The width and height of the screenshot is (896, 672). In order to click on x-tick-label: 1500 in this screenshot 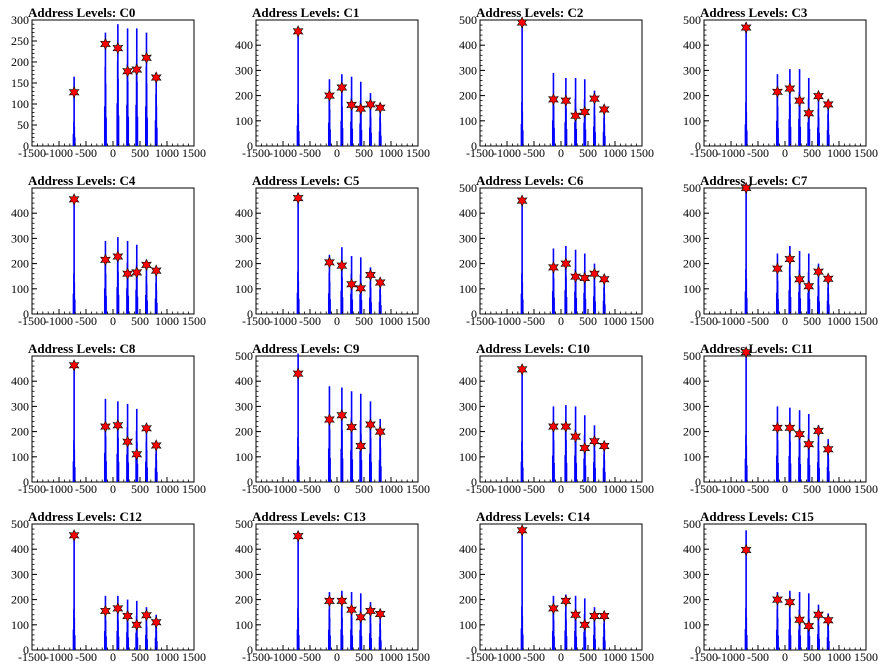, I will do `click(642, 657)`.